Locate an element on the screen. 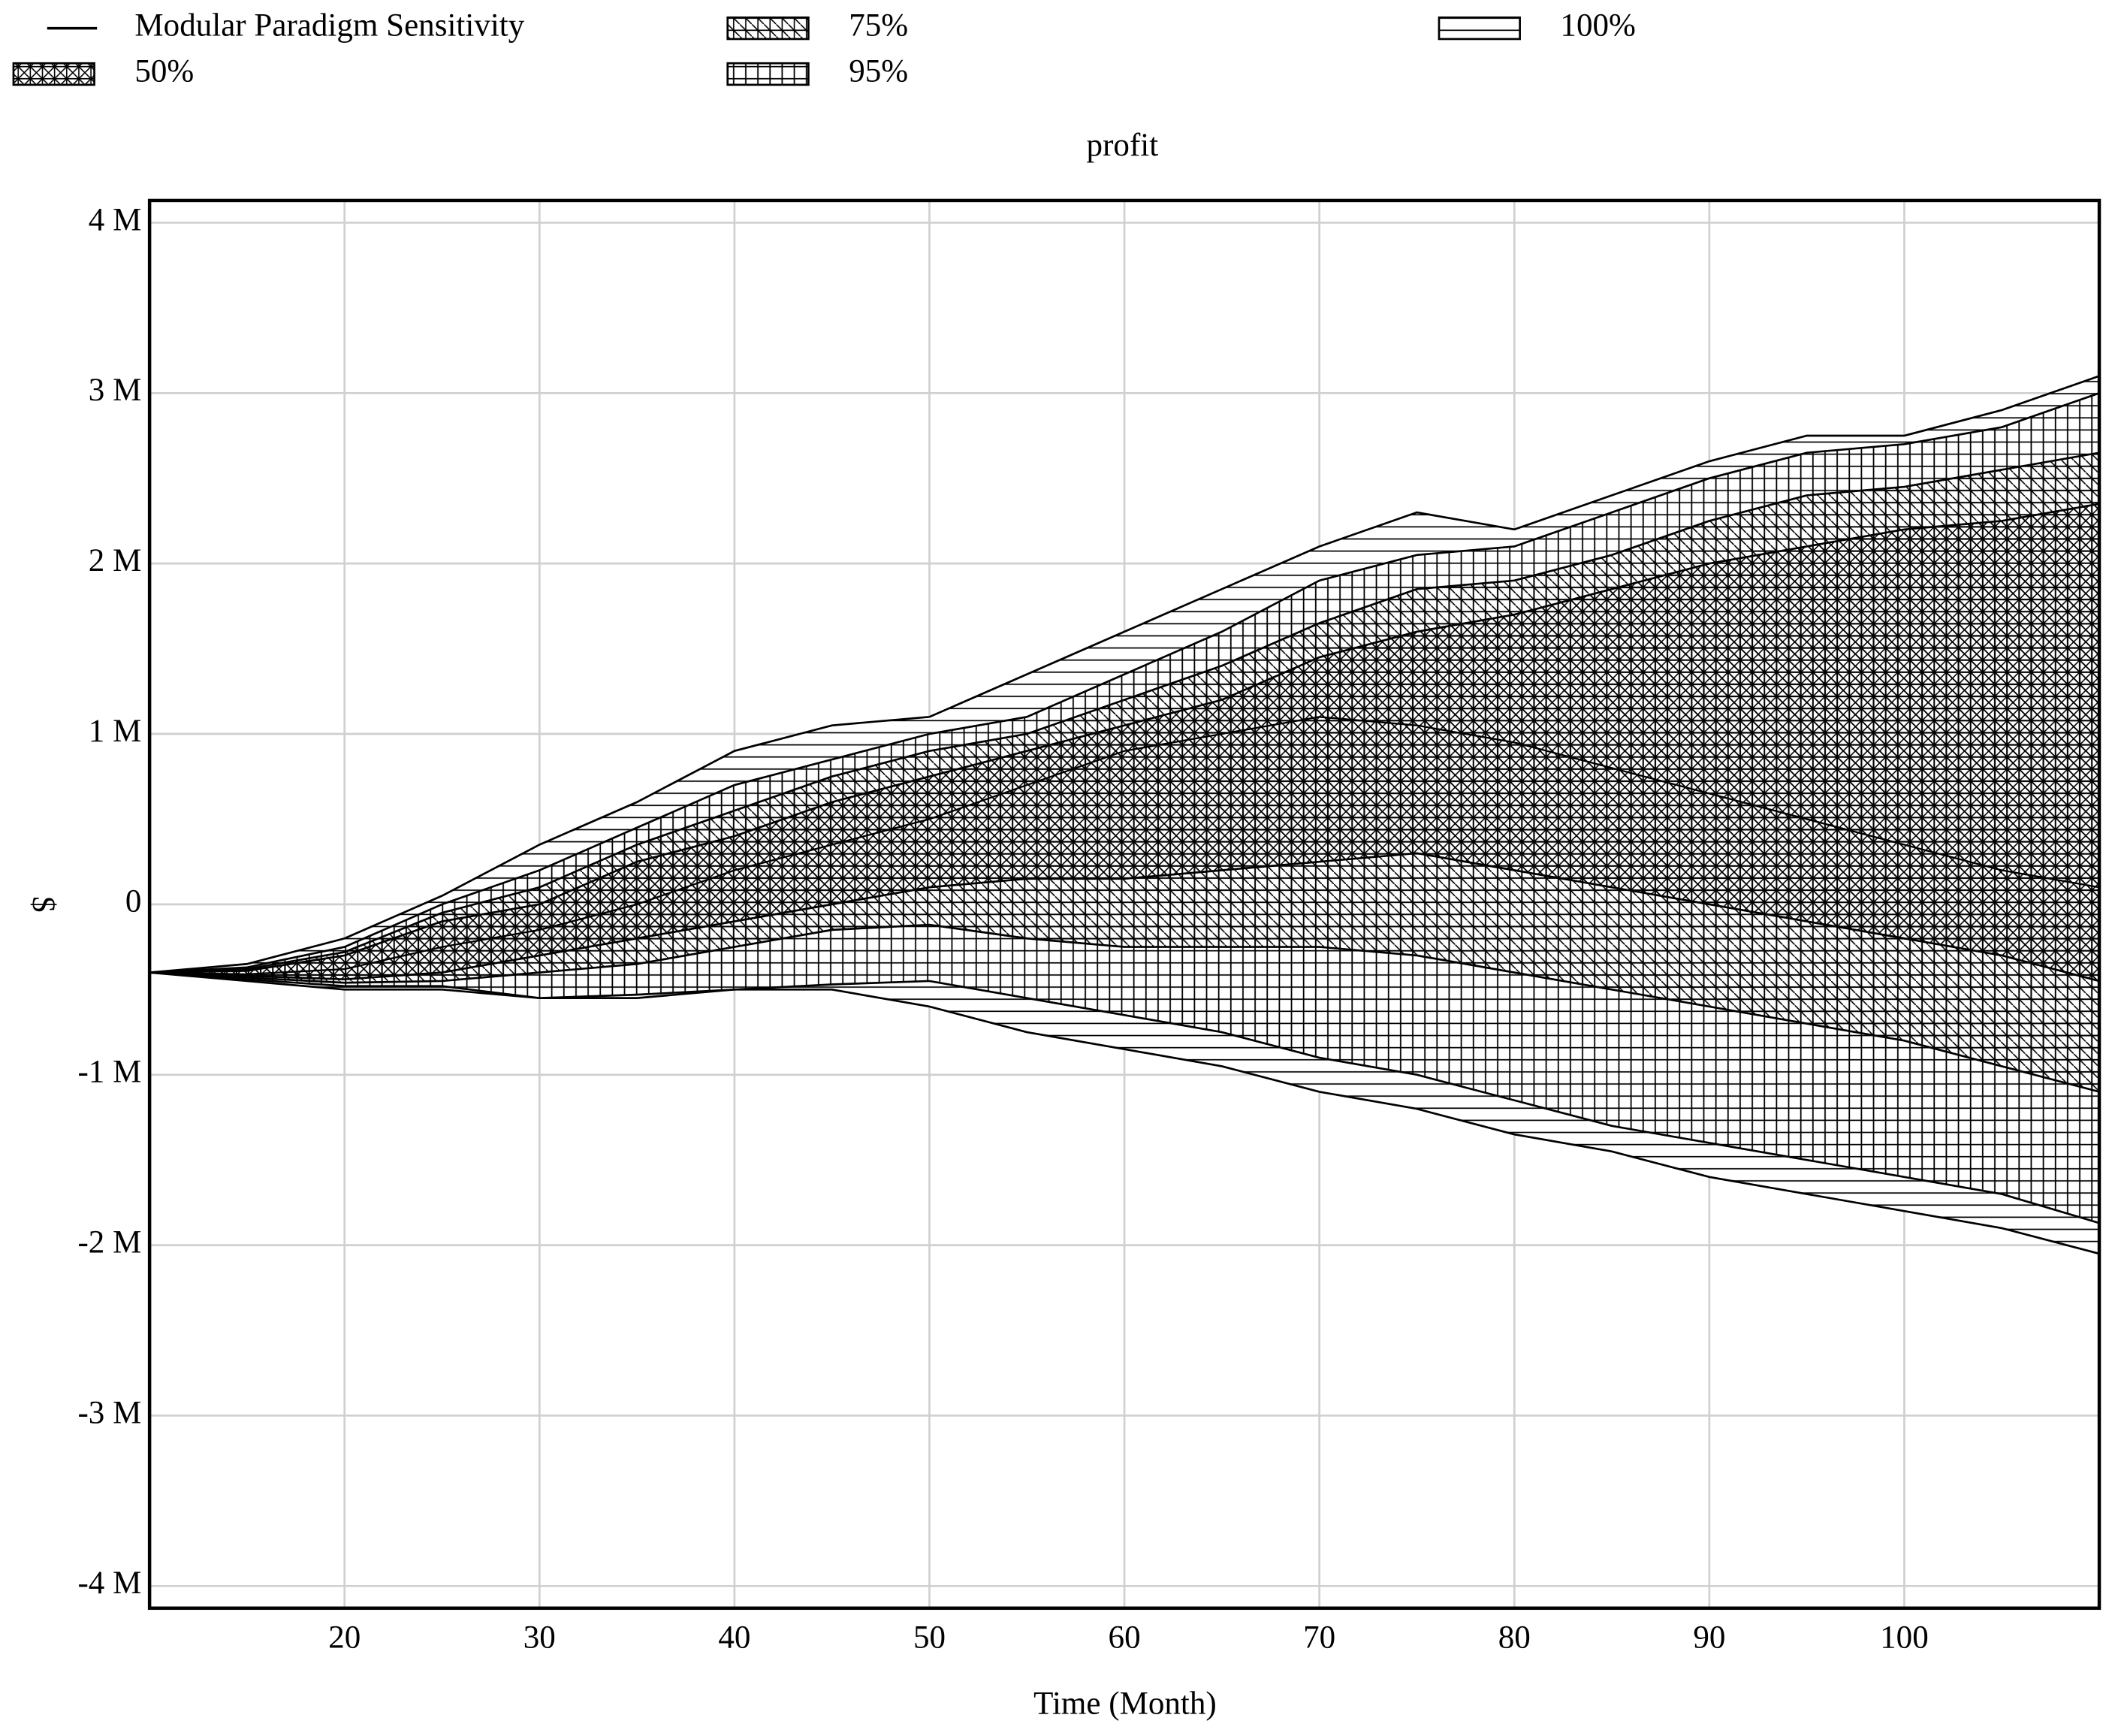 The height and width of the screenshot is (1736, 2106). y-tick-label: 1 M is located at coordinates (116, 731).